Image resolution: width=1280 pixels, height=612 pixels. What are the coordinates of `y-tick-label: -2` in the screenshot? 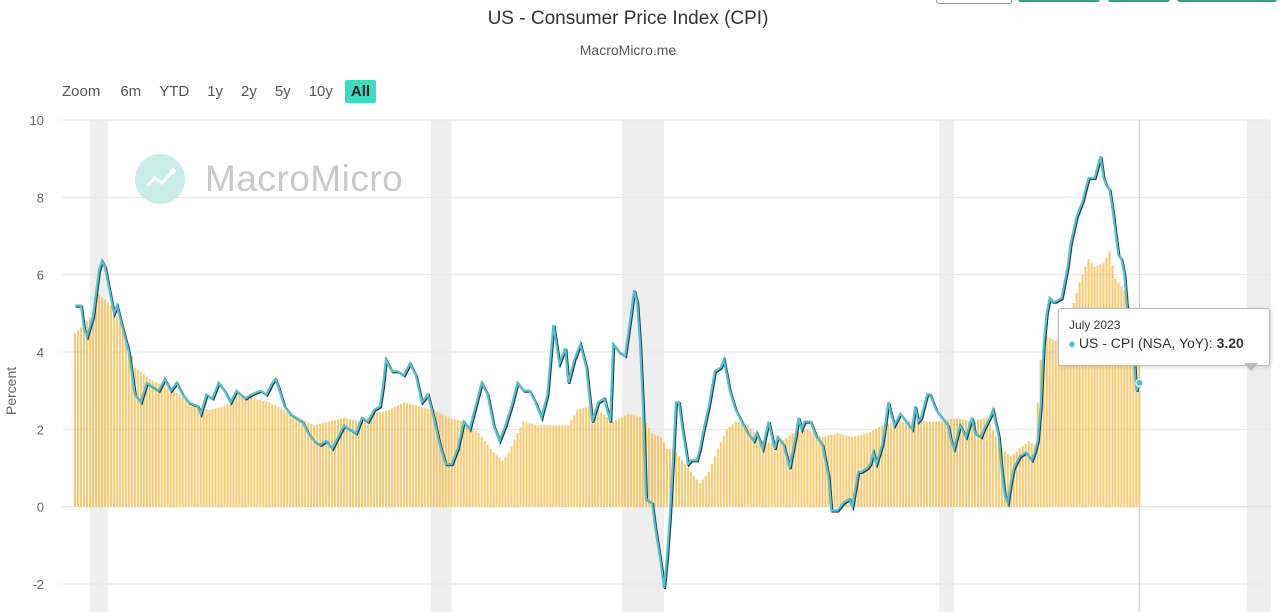 It's located at (38, 584).